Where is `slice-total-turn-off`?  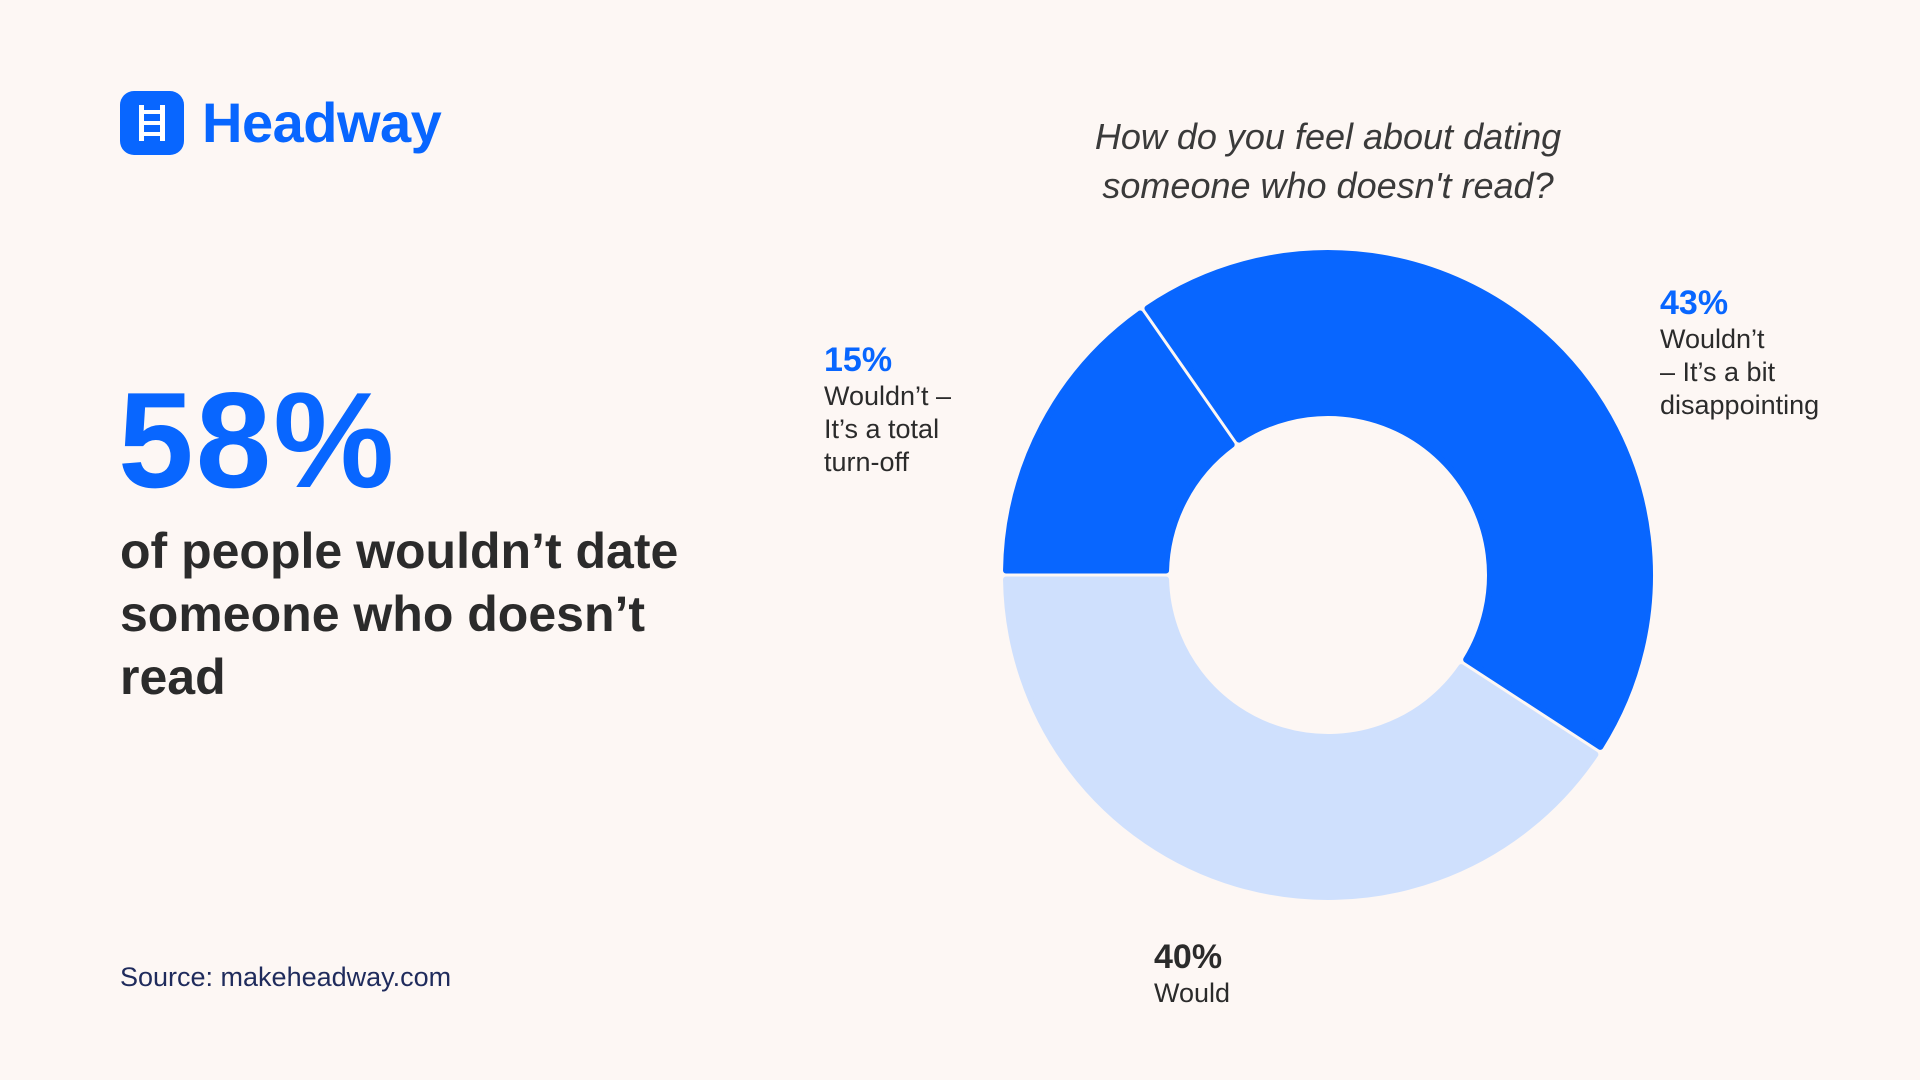 slice-total-turn-off is located at coordinates (1119, 442).